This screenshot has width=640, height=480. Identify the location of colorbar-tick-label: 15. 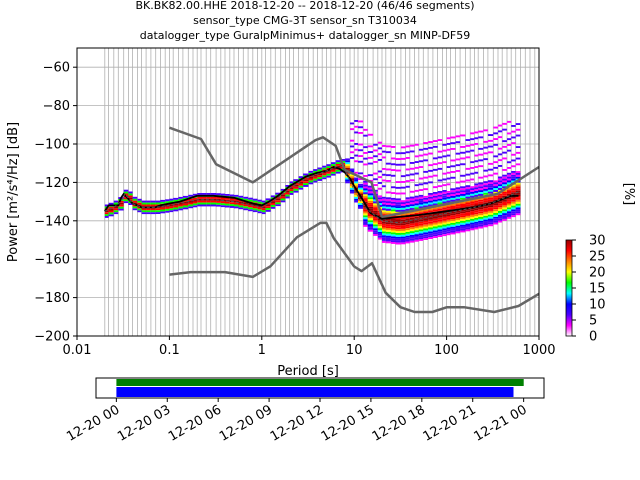
(597, 289).